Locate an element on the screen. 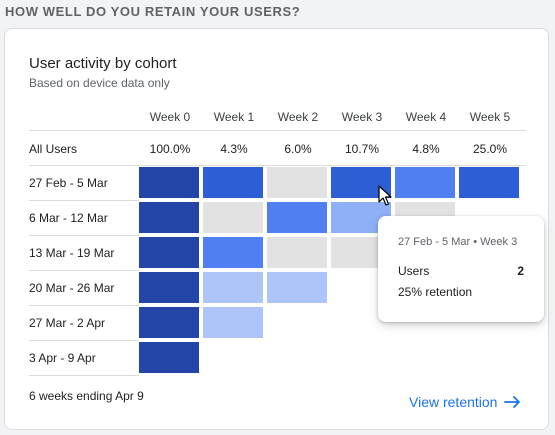 Image resolution: width=555 pixels, height=435 pixels. all-users-value: 4.3% is located at coordinates (234, 149).